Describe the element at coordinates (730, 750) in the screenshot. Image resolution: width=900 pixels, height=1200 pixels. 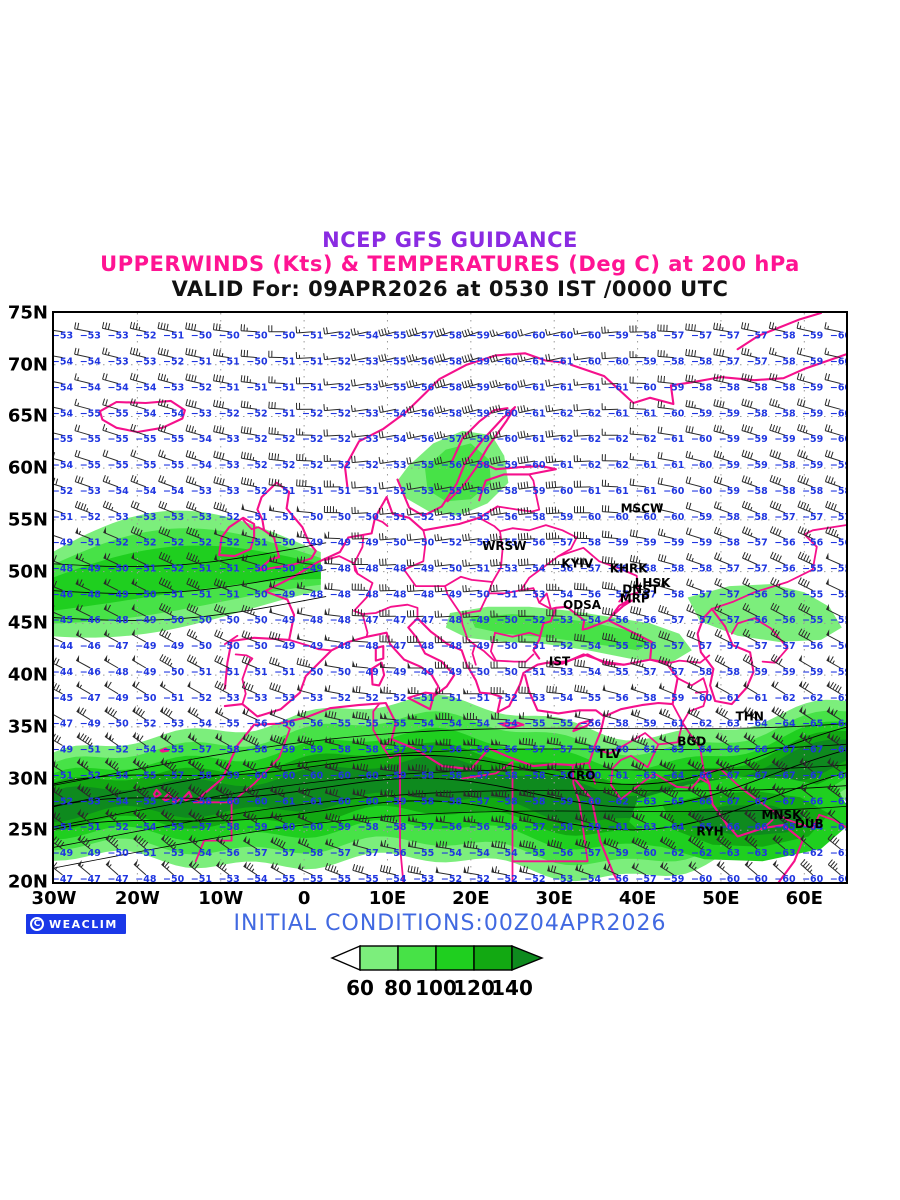
I see `temperature-value: −66` at that location.